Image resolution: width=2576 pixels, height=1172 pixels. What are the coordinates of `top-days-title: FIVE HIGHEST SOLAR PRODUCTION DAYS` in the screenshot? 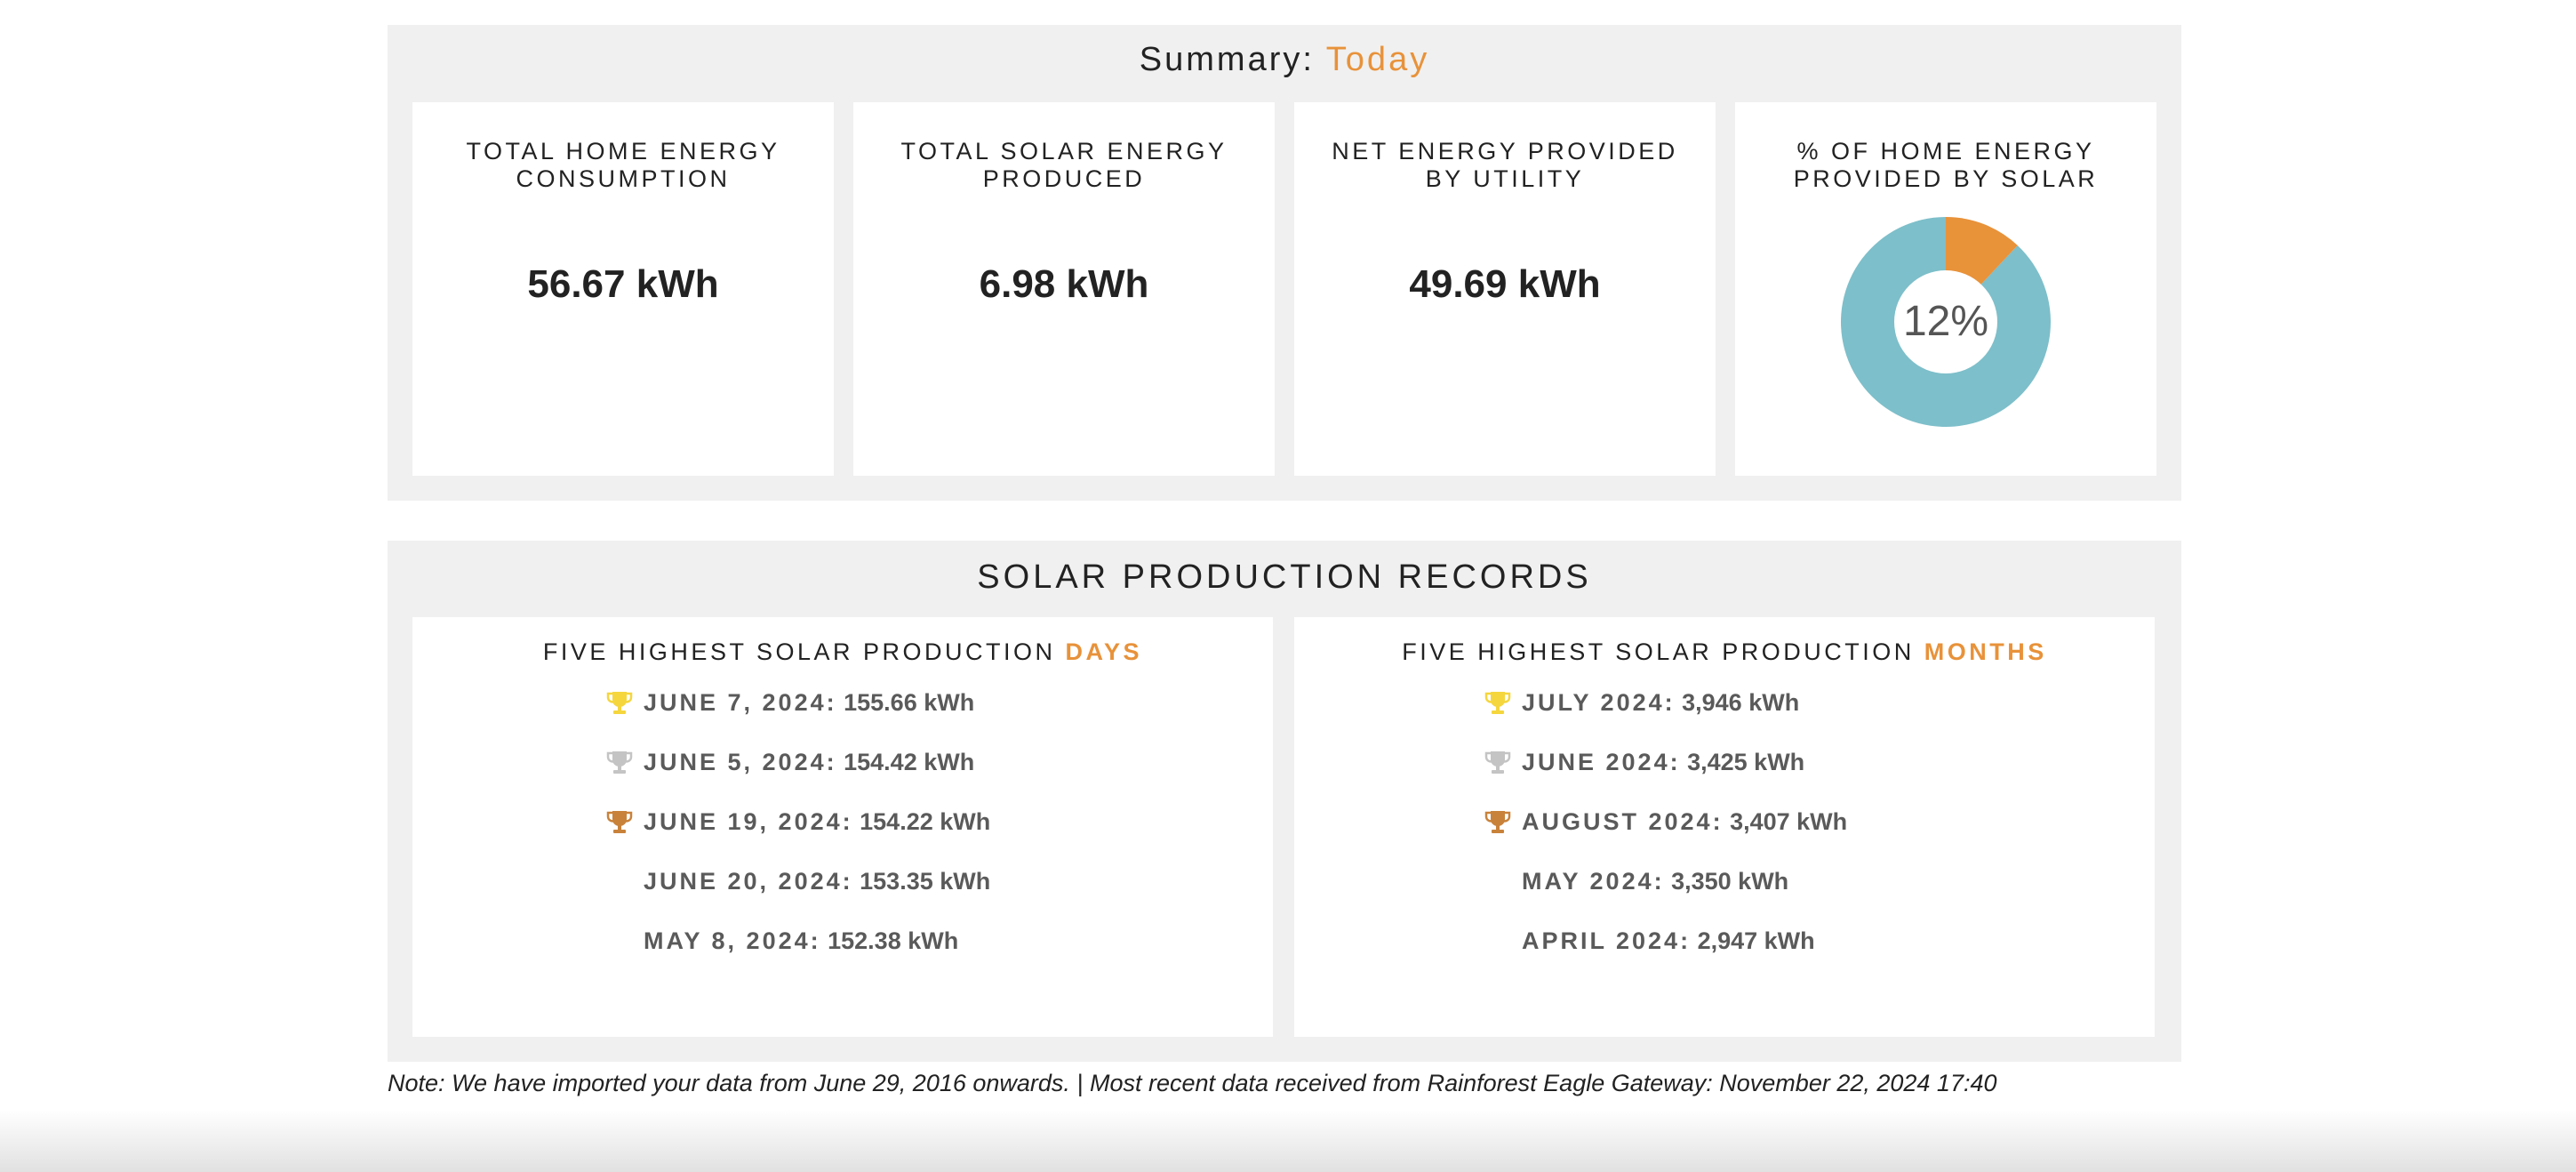 It's located at (842, 652).